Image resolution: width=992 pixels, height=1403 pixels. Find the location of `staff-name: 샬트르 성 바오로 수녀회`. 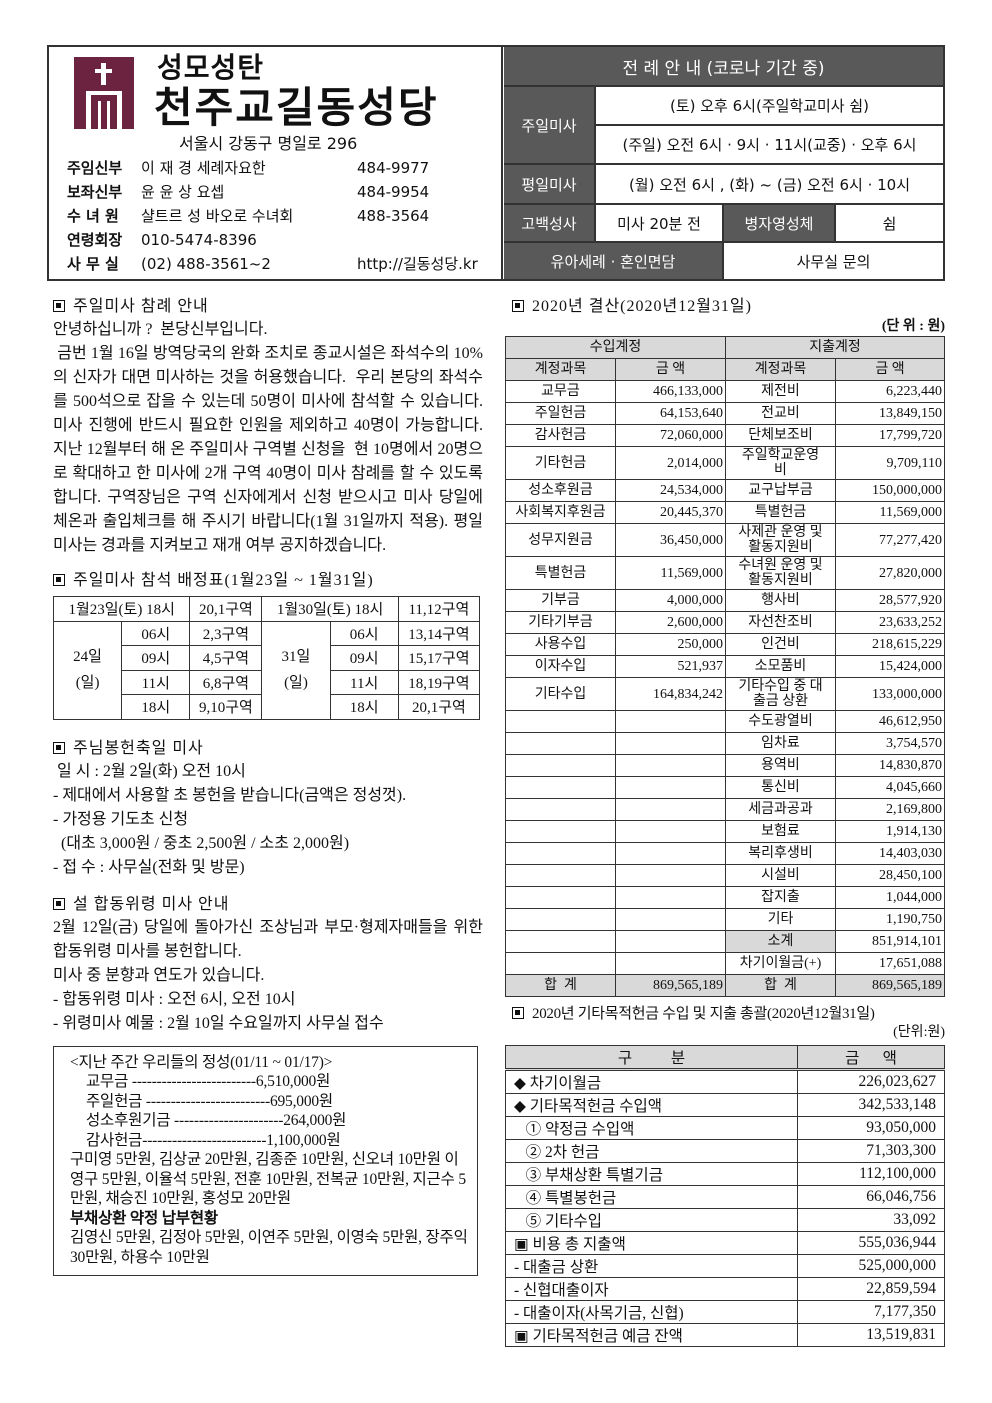

staff-name: 샬트르 성 바오로 수녀회 is located at coordinates (217, 216).